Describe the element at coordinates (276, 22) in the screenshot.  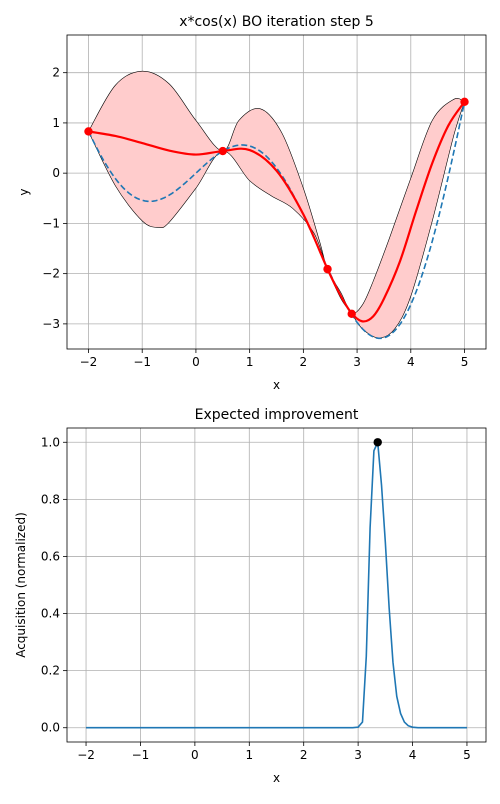
I see `chart-title: x*cos(x) BO iteration step 5` at that location.